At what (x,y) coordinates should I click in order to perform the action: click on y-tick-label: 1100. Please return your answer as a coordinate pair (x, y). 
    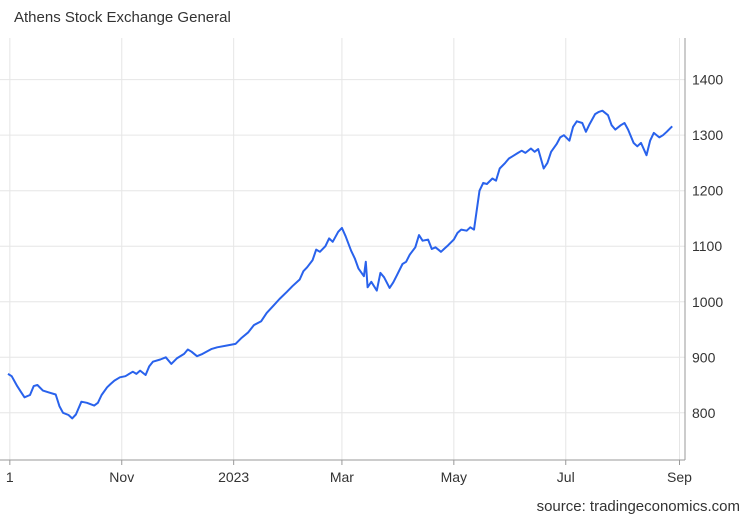
    Looking at the image, I should click on (707, 246).